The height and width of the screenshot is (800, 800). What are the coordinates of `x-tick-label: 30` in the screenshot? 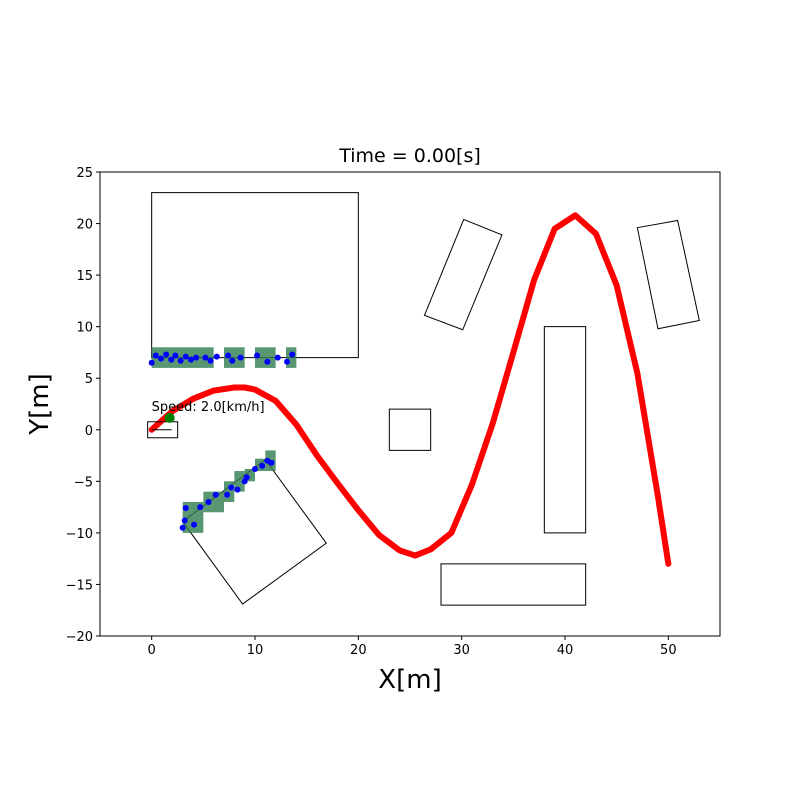 It's located at (461, 650).